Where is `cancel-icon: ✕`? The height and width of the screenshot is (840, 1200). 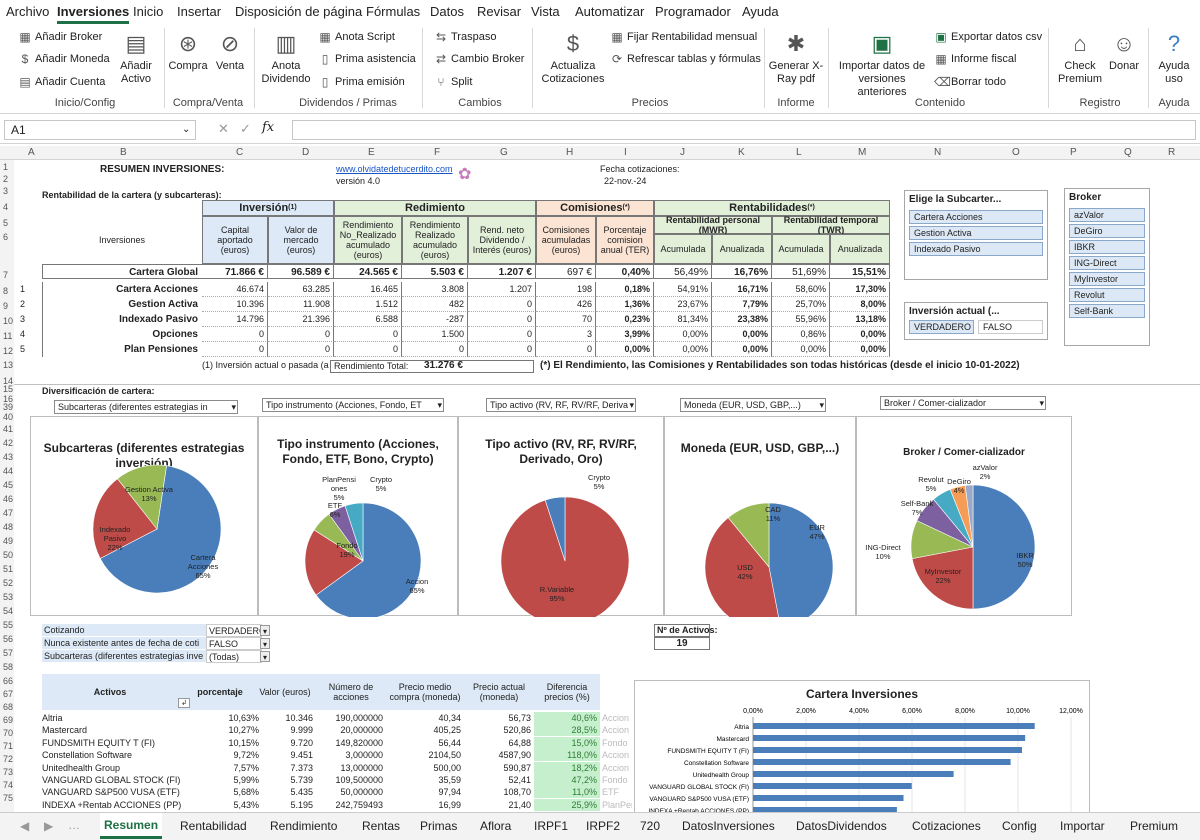
cancel-icon: ✕ is located at coordinates (223, 128).